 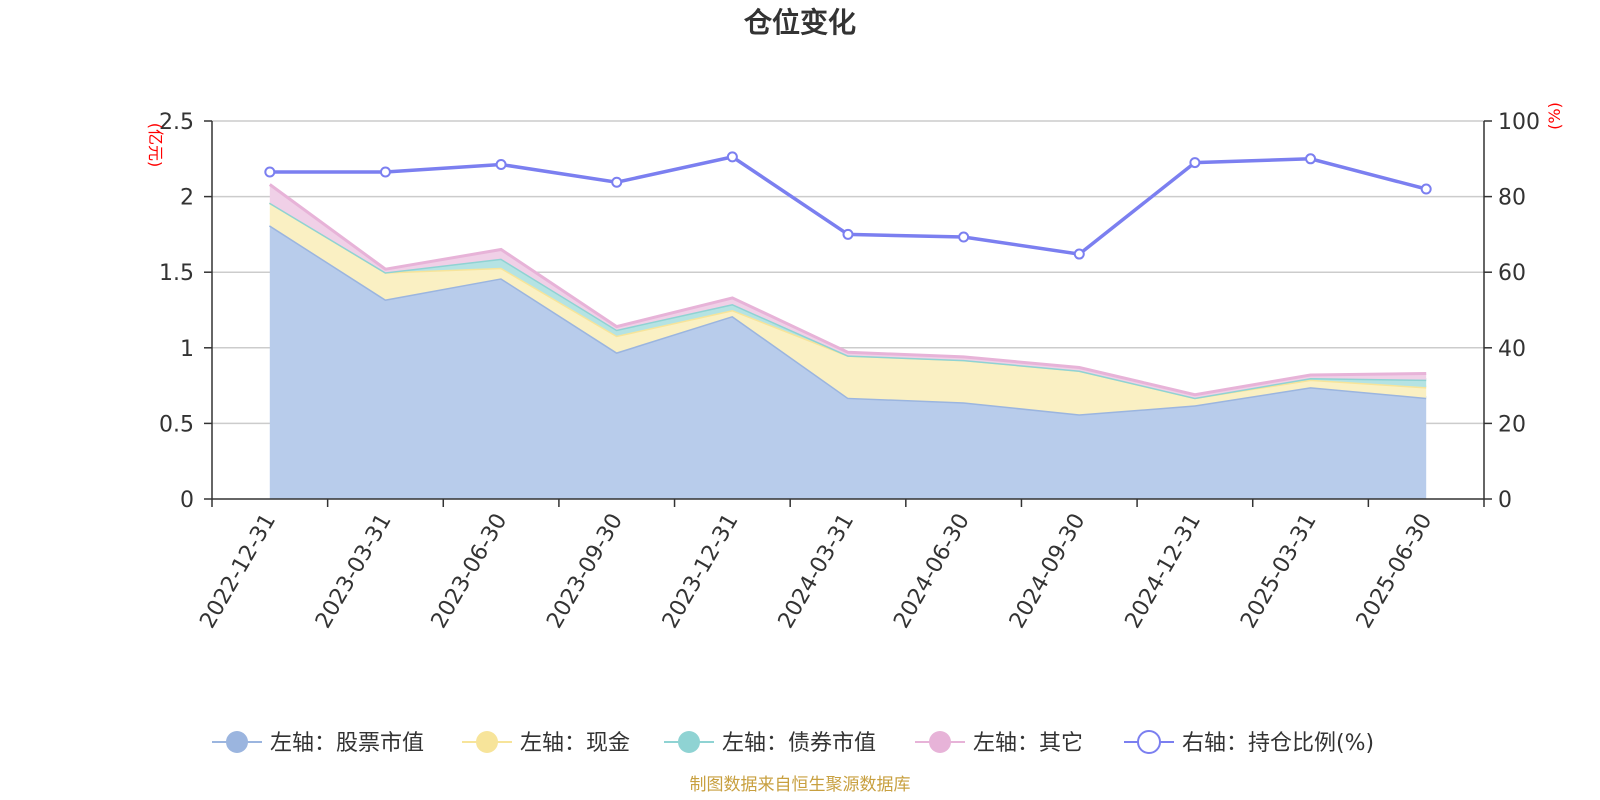 What do you see at coordinates (1512, 349) in the screenshot?
I see `right-axis-tick-label: 40` at bounding box center [1512, 349].